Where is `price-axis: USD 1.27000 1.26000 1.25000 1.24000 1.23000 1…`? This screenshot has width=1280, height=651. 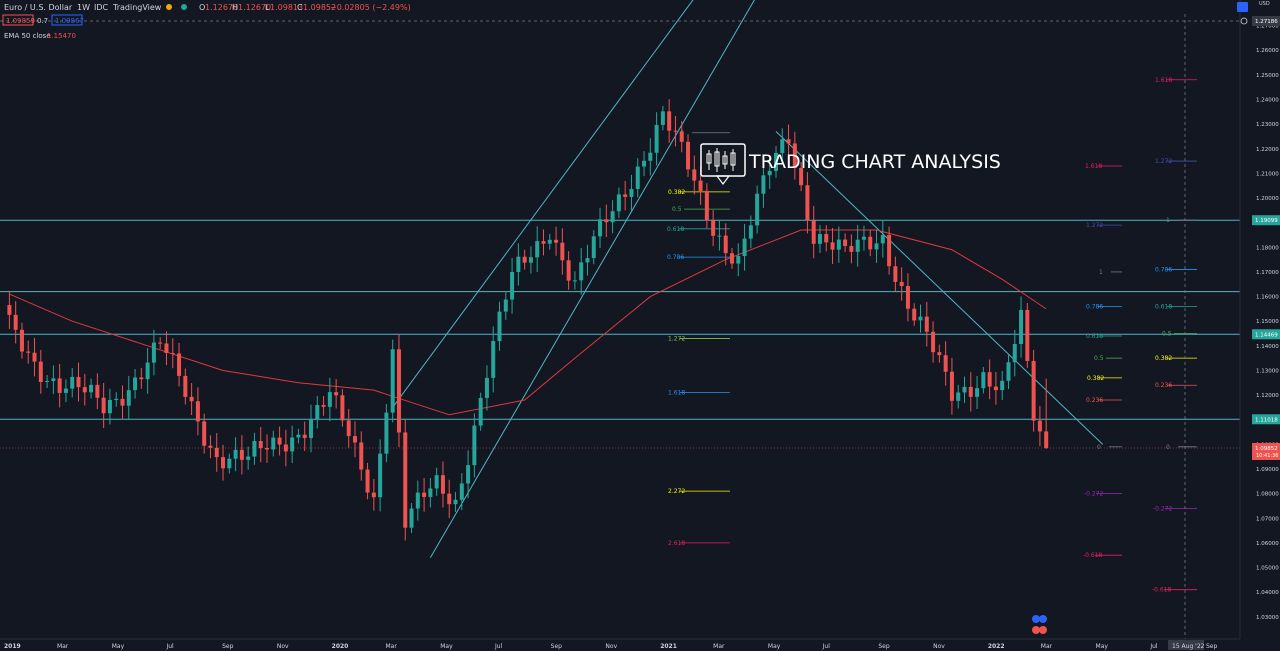
price-axis: USD 1.27000 1.26000 1.25000 1.24000 1.23000 1… is located at coordinates (1258, 319).